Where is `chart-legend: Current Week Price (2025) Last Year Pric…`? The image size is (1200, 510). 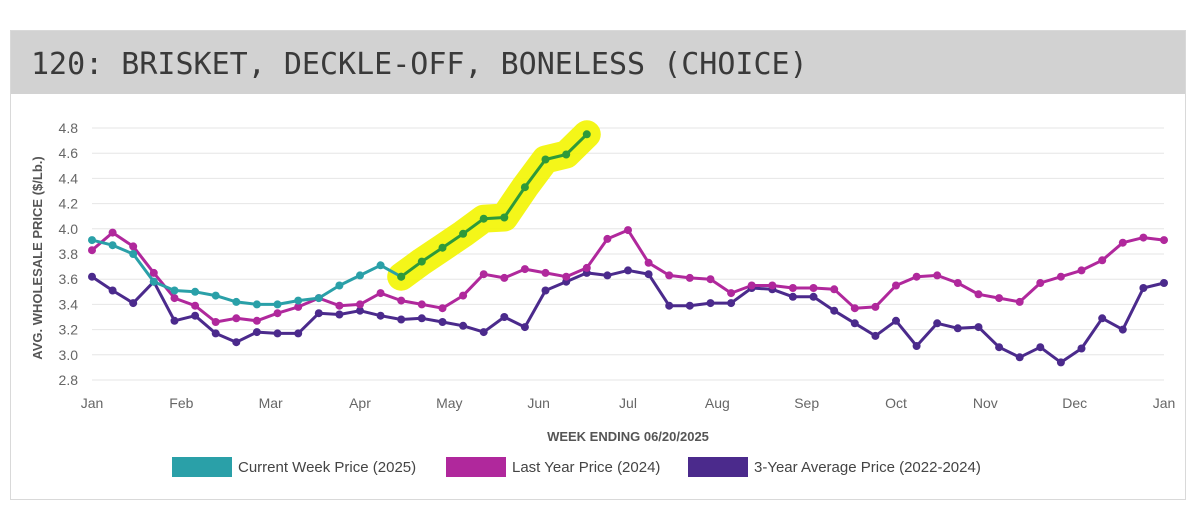
chart-legend: Current Week Price (2025) Last Year Pric… is located at coordinates (576, 467).